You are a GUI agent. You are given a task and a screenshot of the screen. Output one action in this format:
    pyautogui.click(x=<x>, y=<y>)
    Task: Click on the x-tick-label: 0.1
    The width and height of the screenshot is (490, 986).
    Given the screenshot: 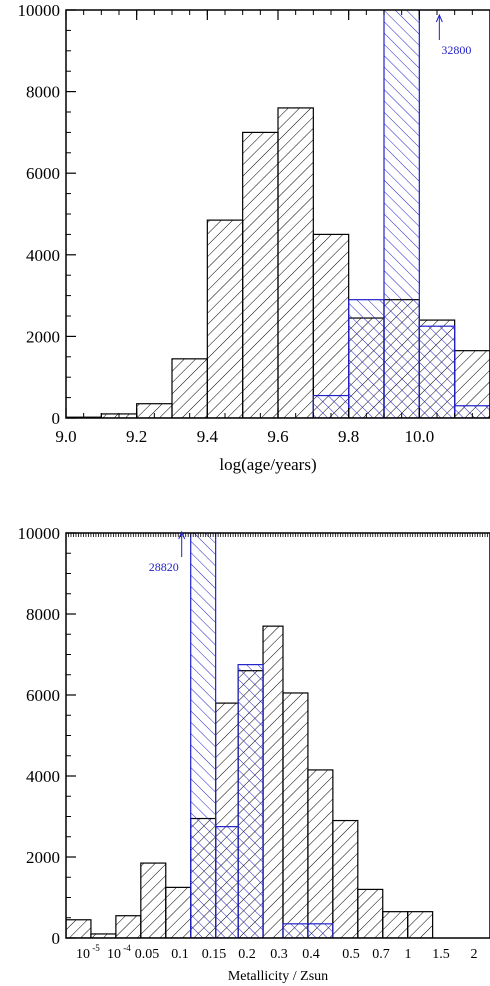 What is the action you would take?
    pyautogui.click(x=180, y=954)
    